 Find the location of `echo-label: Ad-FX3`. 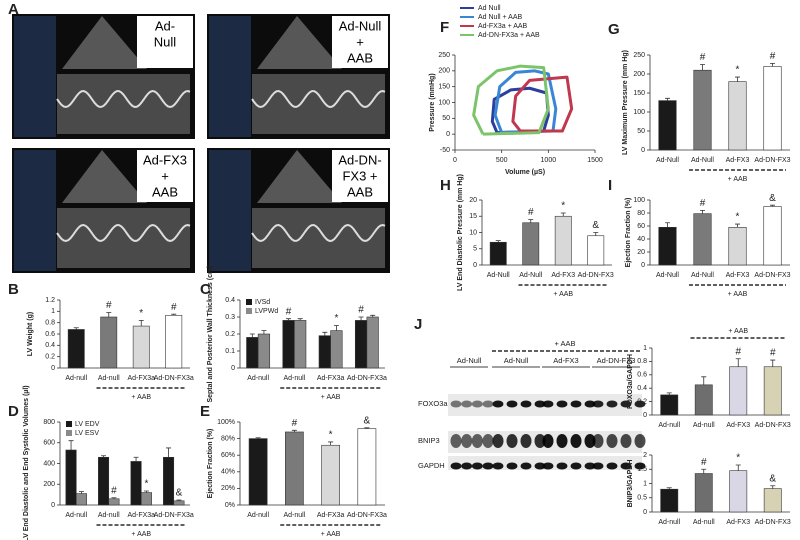

echo-label: Ad-FX3 is located at coordinates (165, 159).